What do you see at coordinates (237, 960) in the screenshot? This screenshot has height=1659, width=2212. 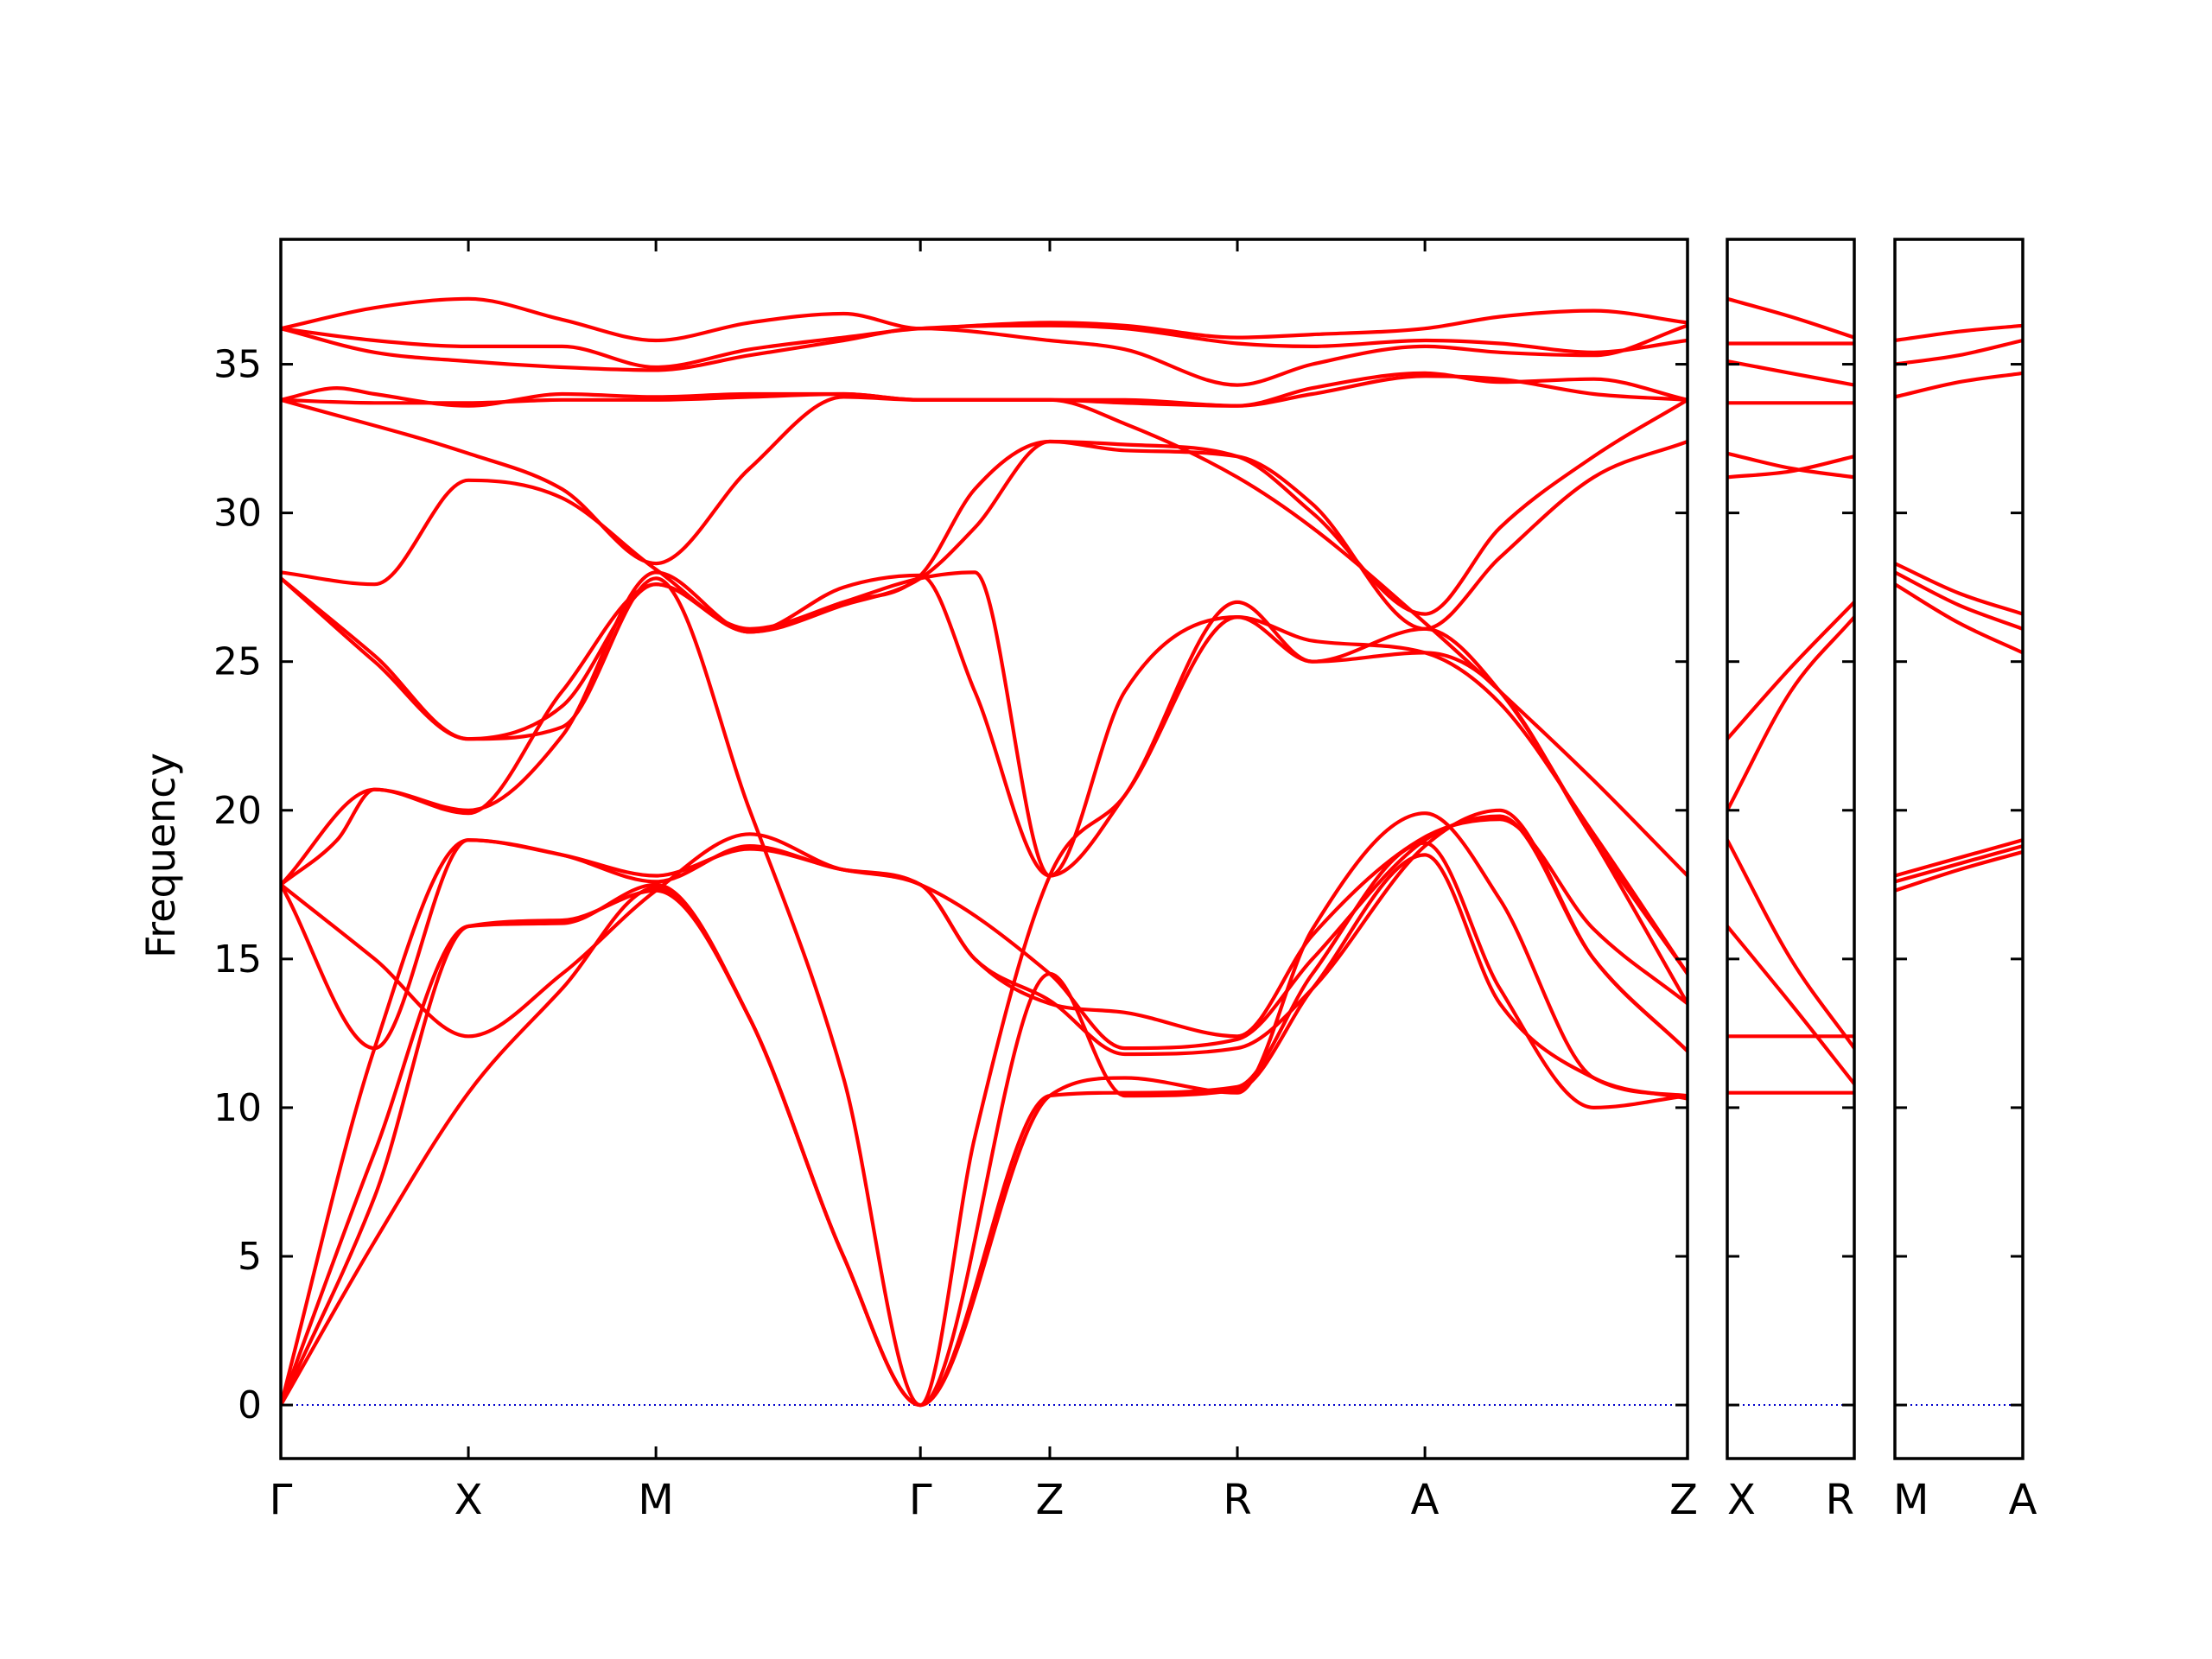 I see `y-tick-label: 15` at bounding box center [237, 960].